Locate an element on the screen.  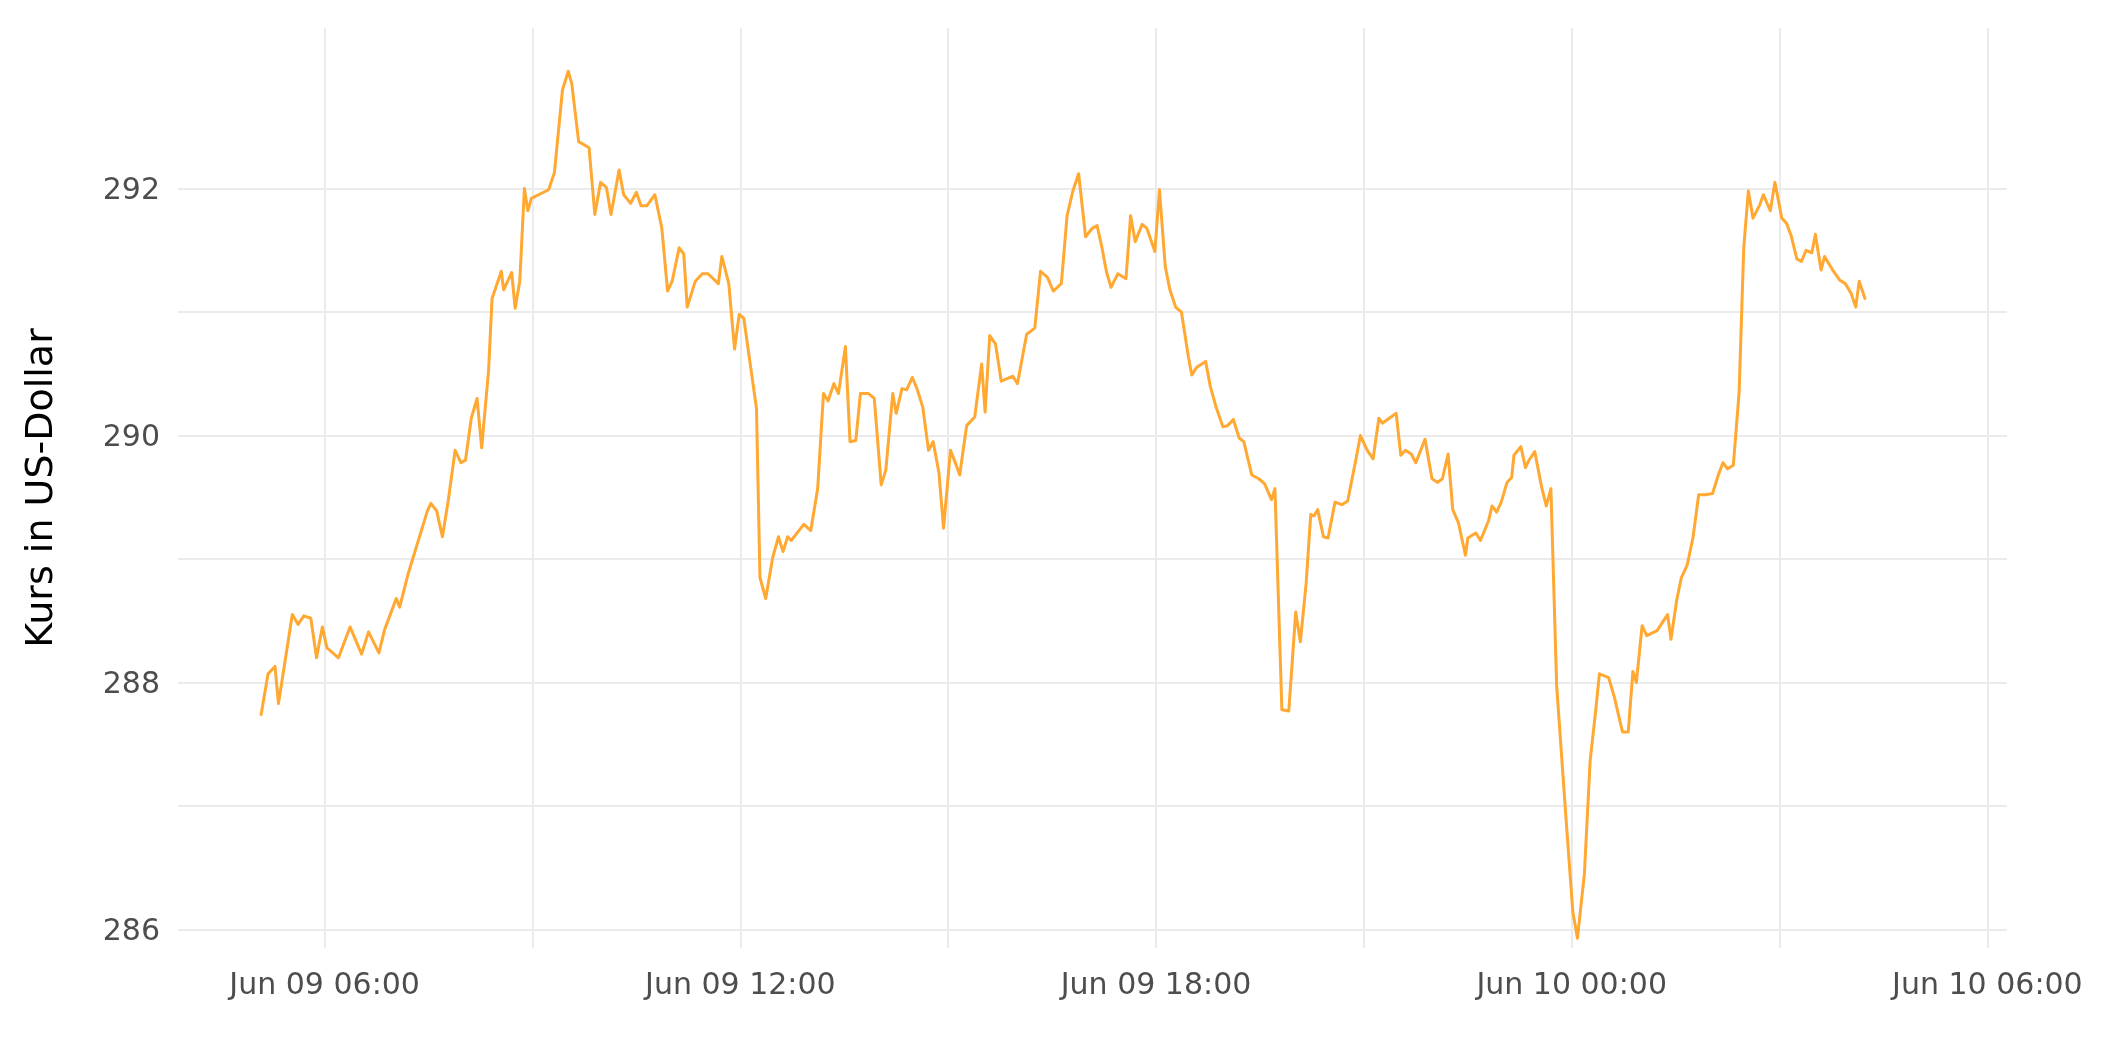
x-tick-label: Jun 09 12:00 is located at coordinates (739, 983).